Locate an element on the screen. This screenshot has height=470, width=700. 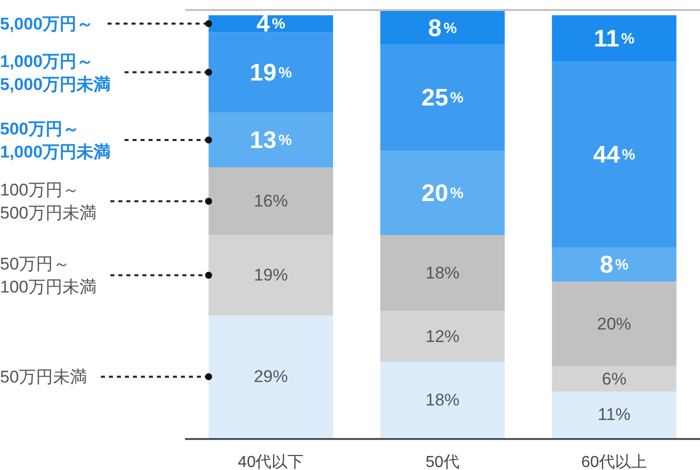
data-label: 25% is located at coordinates (442, 98).